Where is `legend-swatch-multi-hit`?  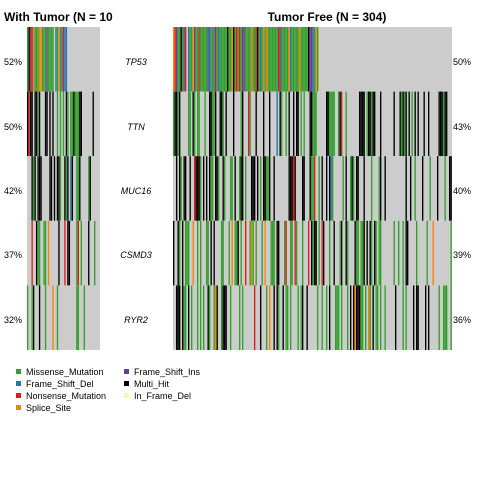
legend-swatch-multi-hit is located at coordinates (126, 383).